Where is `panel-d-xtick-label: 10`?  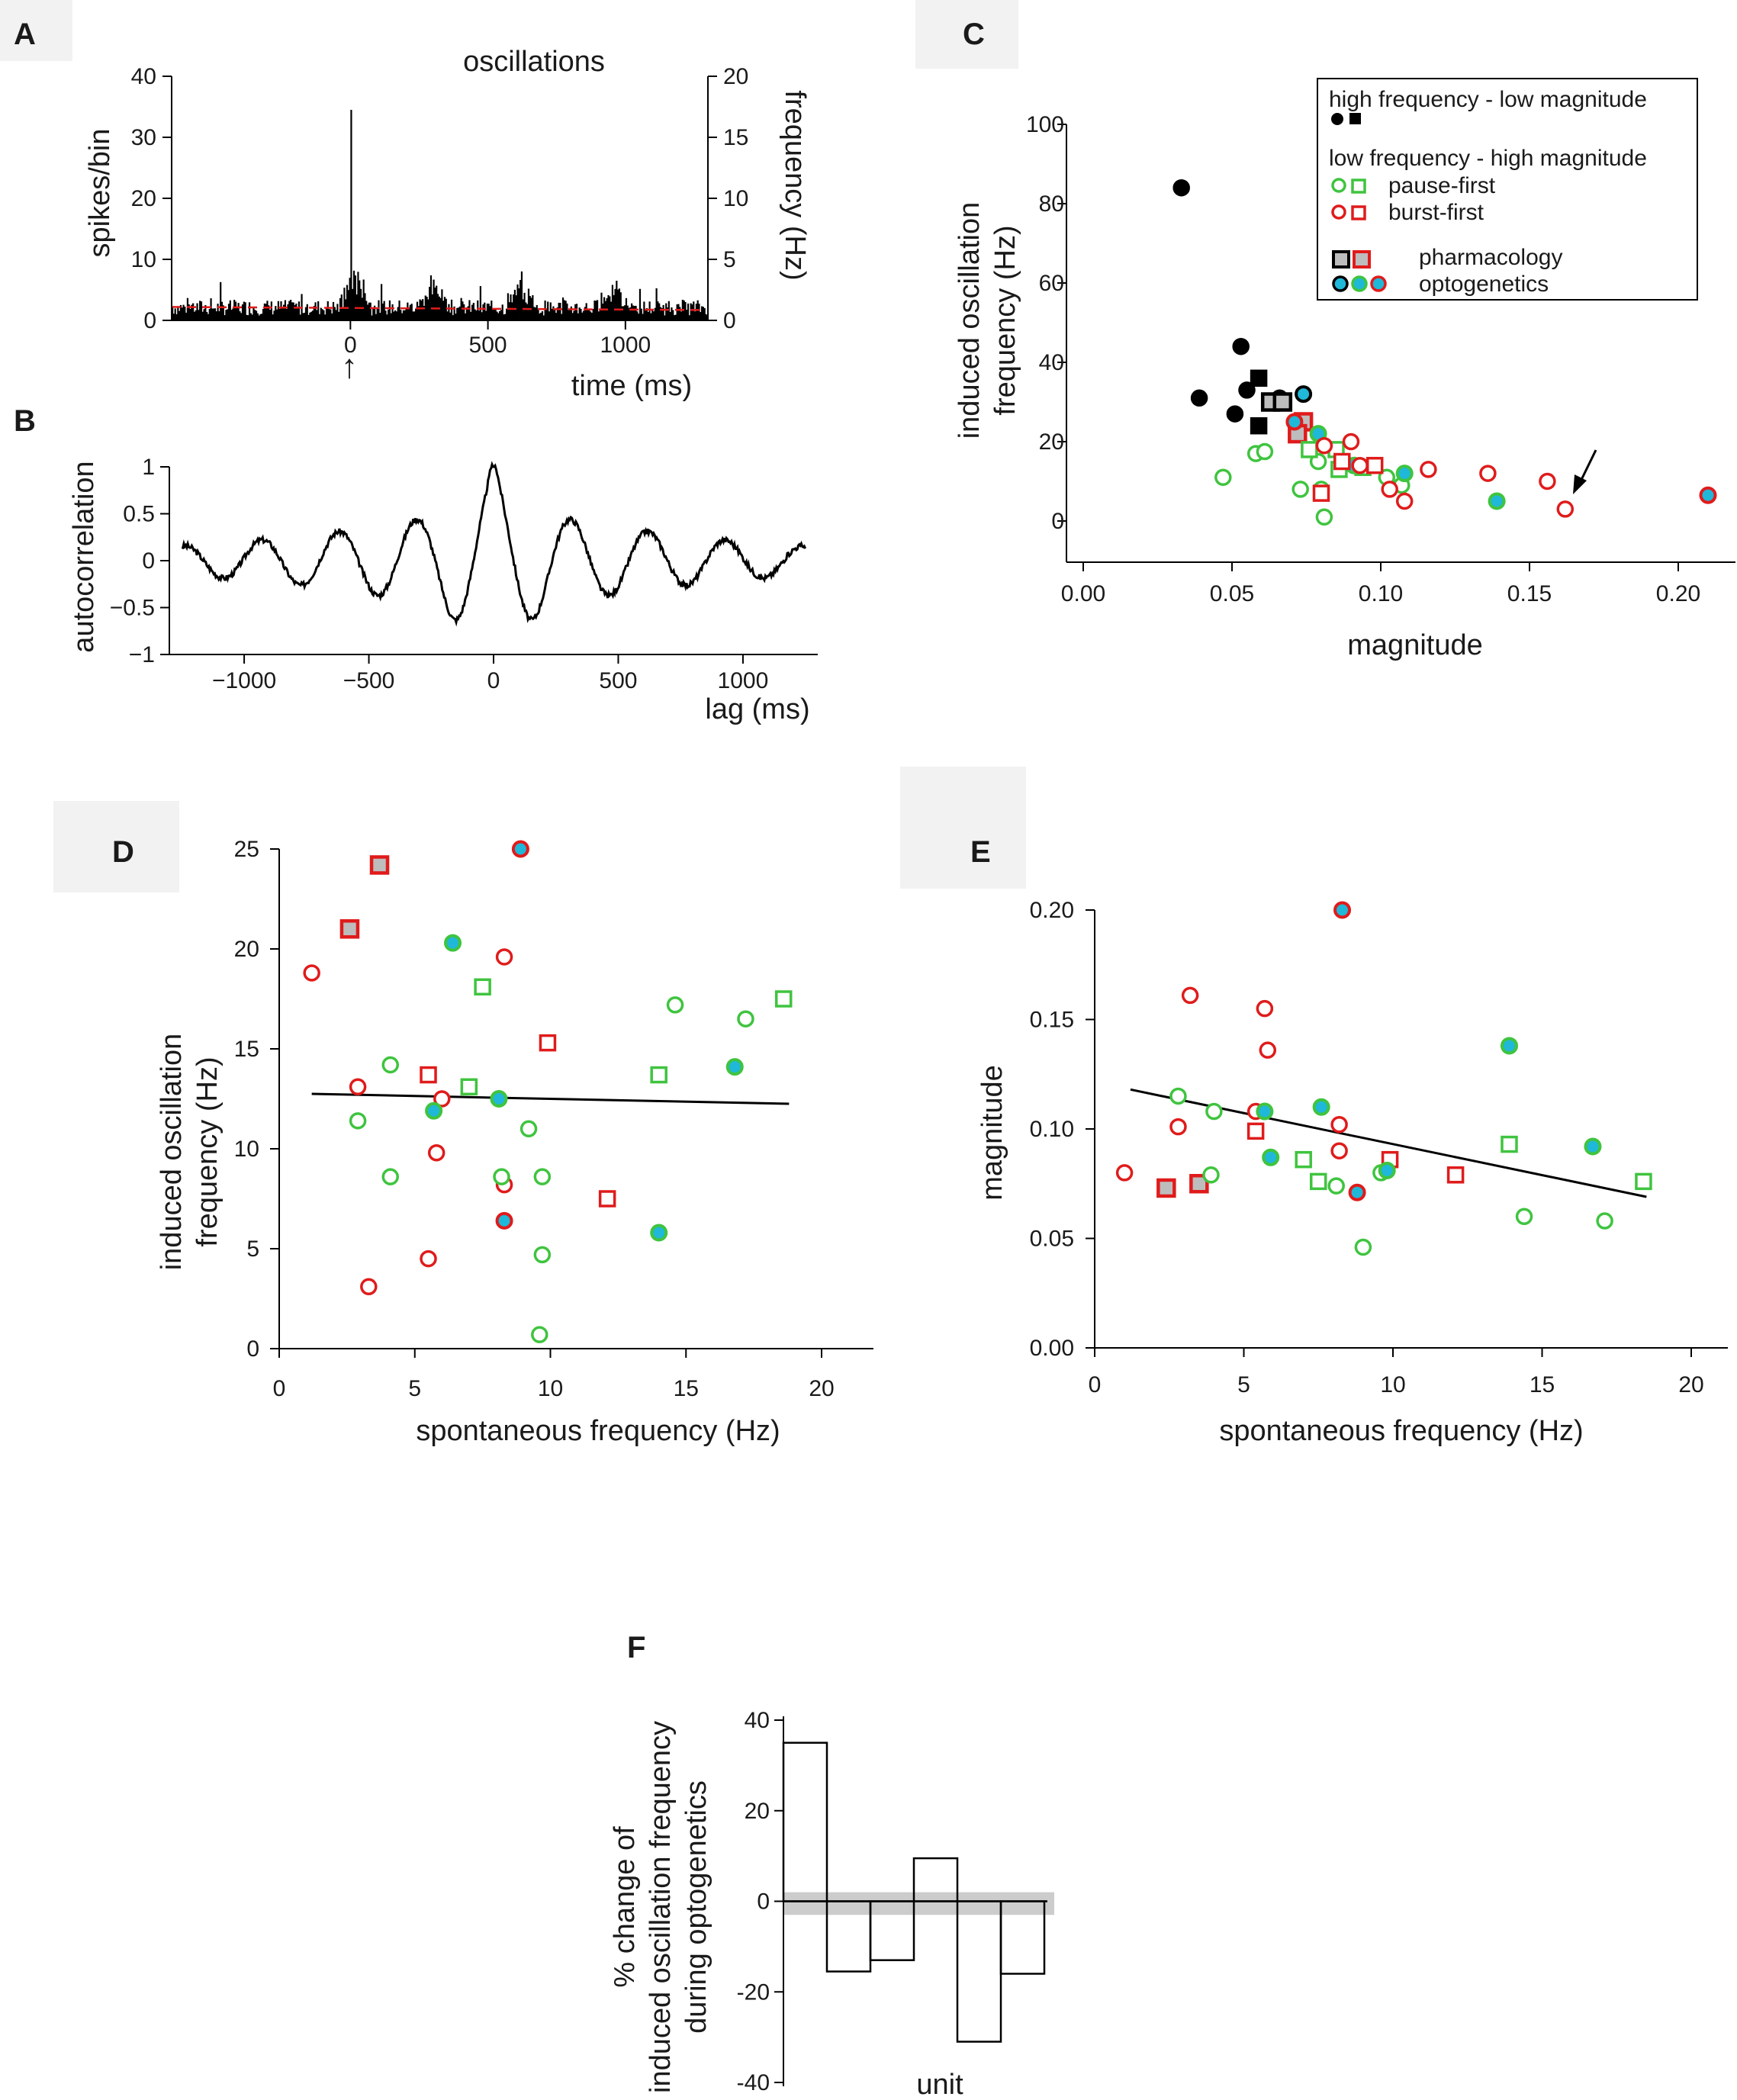 panel-d-xtick-label: 10 is located at coordinates (550, 1388).